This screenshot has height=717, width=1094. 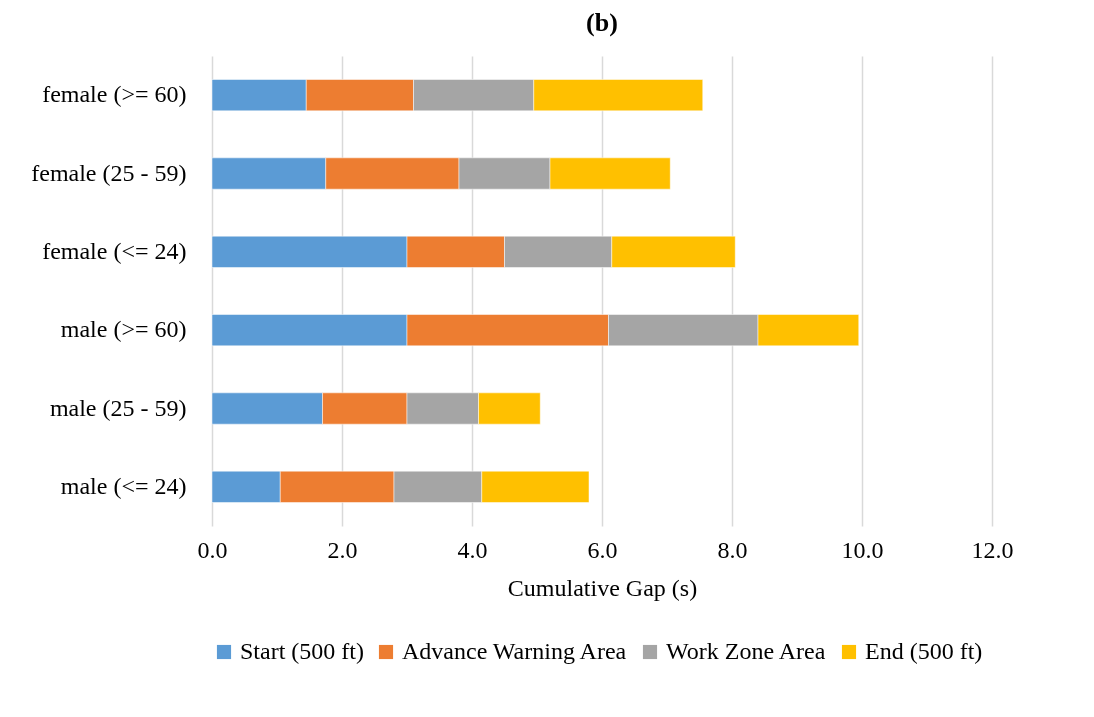 I want to click on legend-label: Start (500 ft), so click(x=302, y=651).